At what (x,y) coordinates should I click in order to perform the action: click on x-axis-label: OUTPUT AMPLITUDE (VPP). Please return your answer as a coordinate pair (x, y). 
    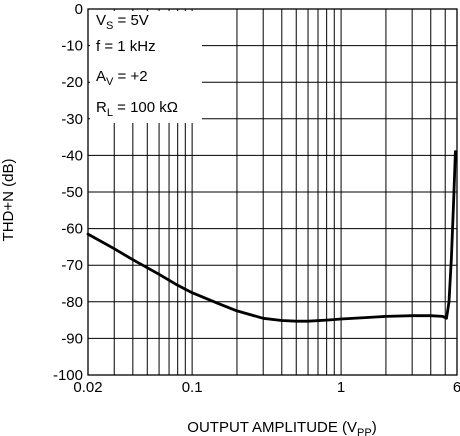
    Looking at the image, I should click on (281, 427).